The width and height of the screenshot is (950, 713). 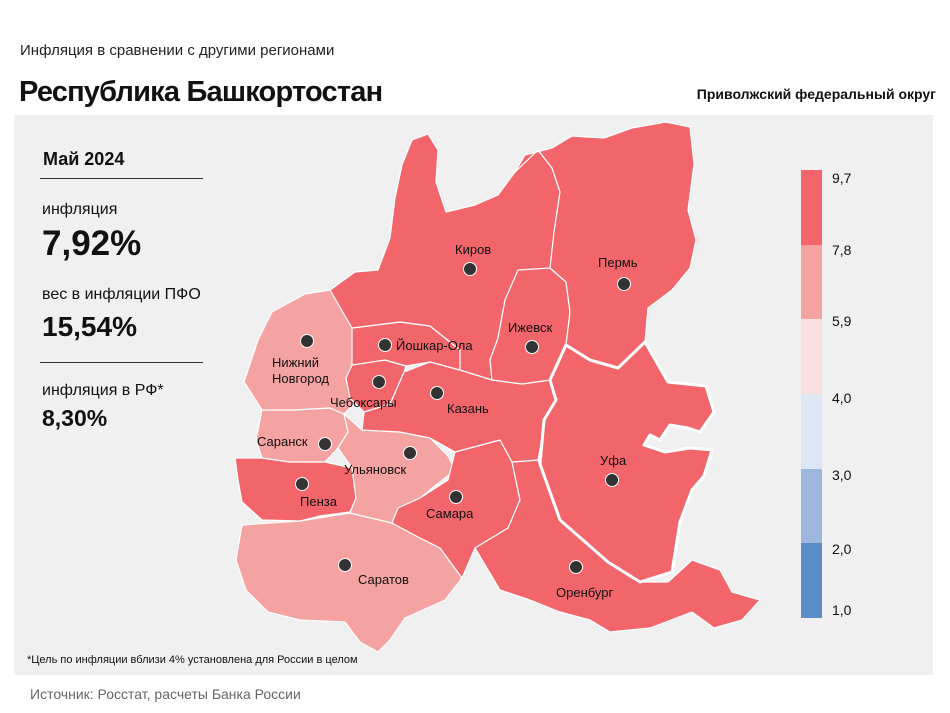 I want to click on city-label-cheboksary: Чебоксары, so click(x=363, y=402).